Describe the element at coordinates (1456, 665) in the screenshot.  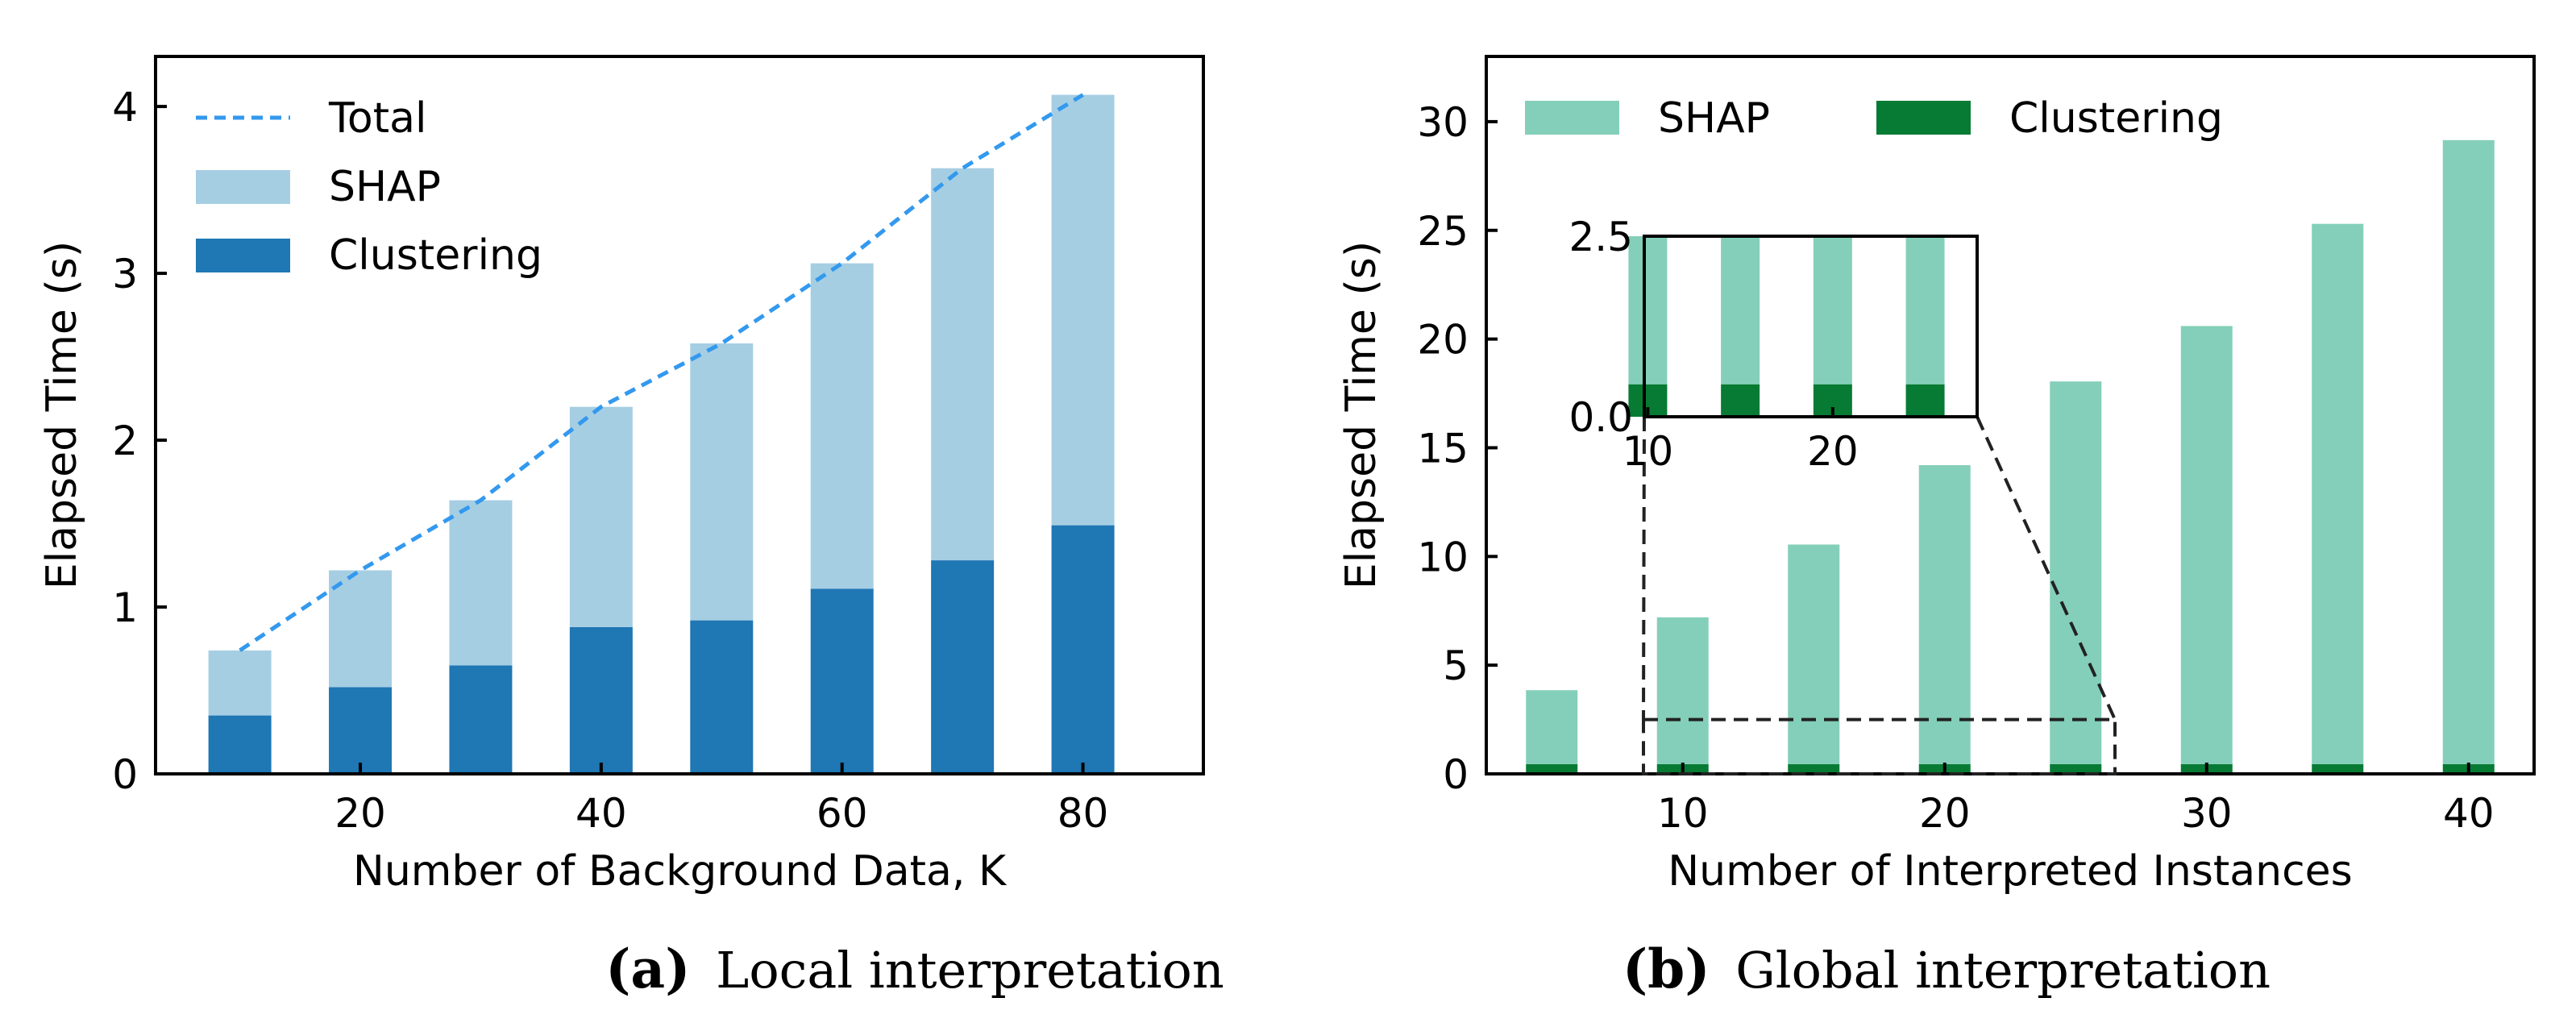
I see `y-tick-label-5: 5` at that location.